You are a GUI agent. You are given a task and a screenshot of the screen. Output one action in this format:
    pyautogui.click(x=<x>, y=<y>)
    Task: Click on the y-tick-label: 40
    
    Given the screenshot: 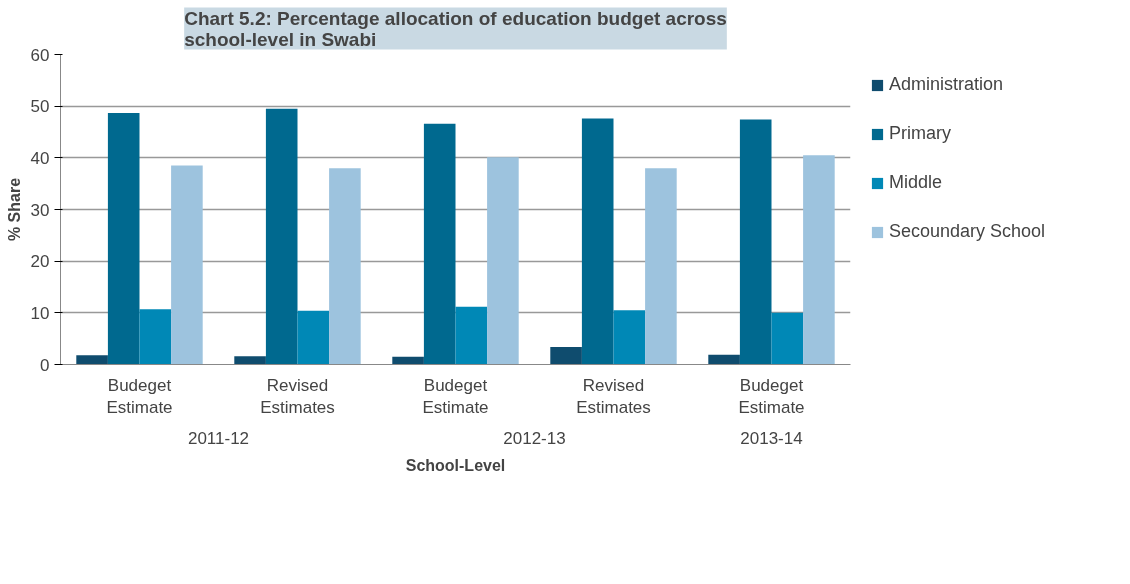 What is the action you would take?
    pyautogui.click(x=40, y=158)
    